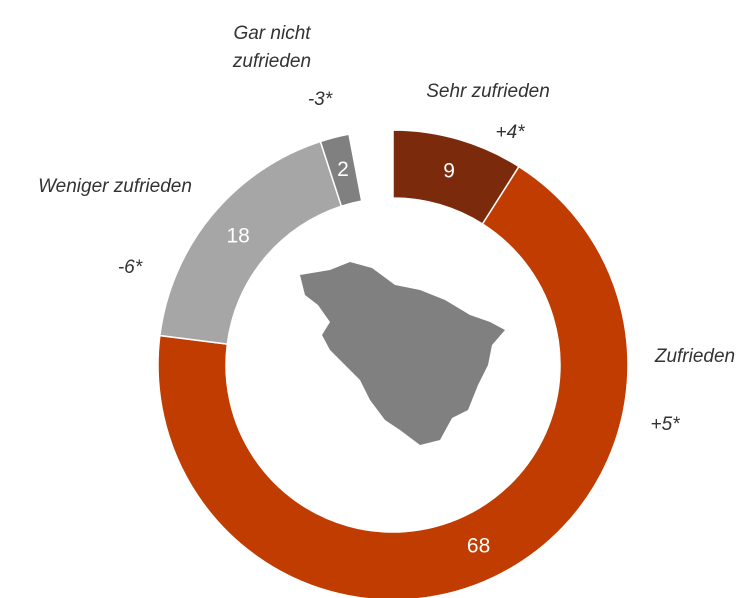 The image size is (752, 598). What do you see at coordinates (695, 356) in the screenshot?
I see `category-label: Zufrieden` at bounding box center [695, 356].